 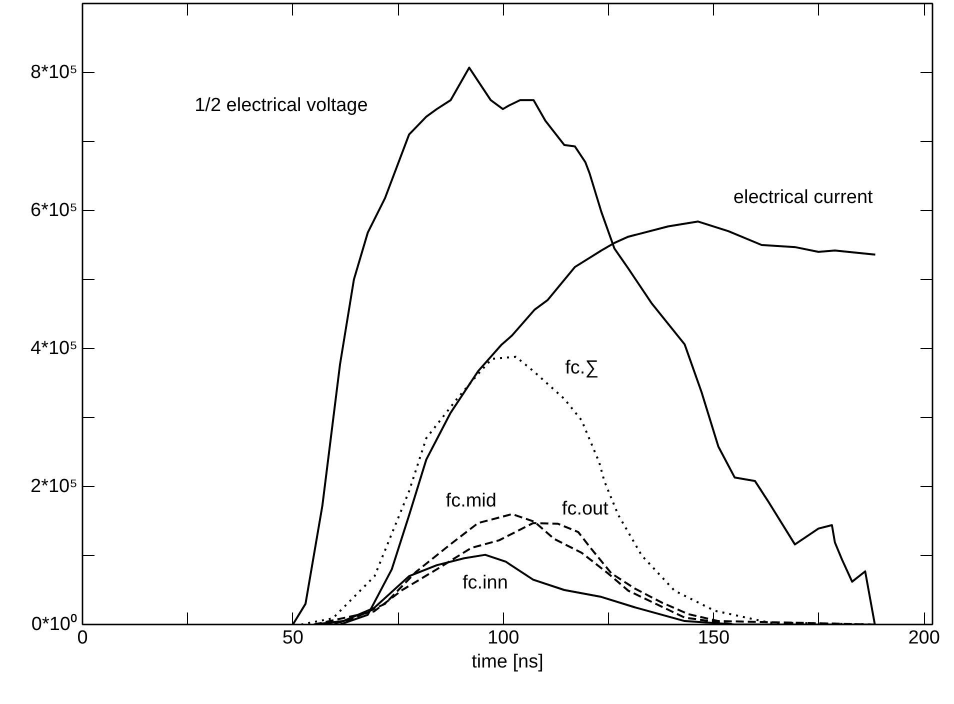 What do you see at coordinates (54, 72) in the screenshot?
I see `y-tick-label: 8*10⁵` at bounding box center [54, 72].